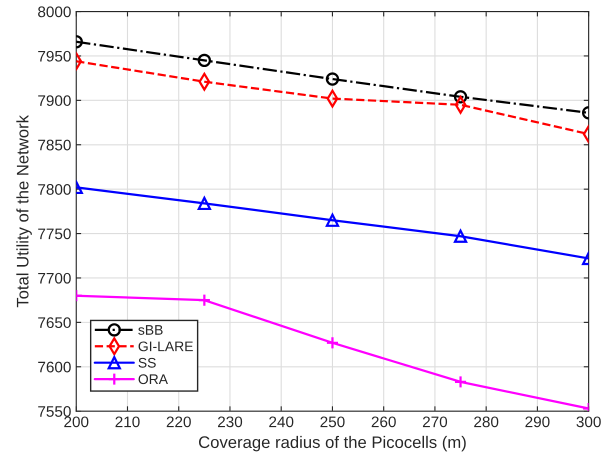 Image resolution: width=610 pixels, height=462 pixels. I want to click on x-tick-label: 230, so click(230, 422).